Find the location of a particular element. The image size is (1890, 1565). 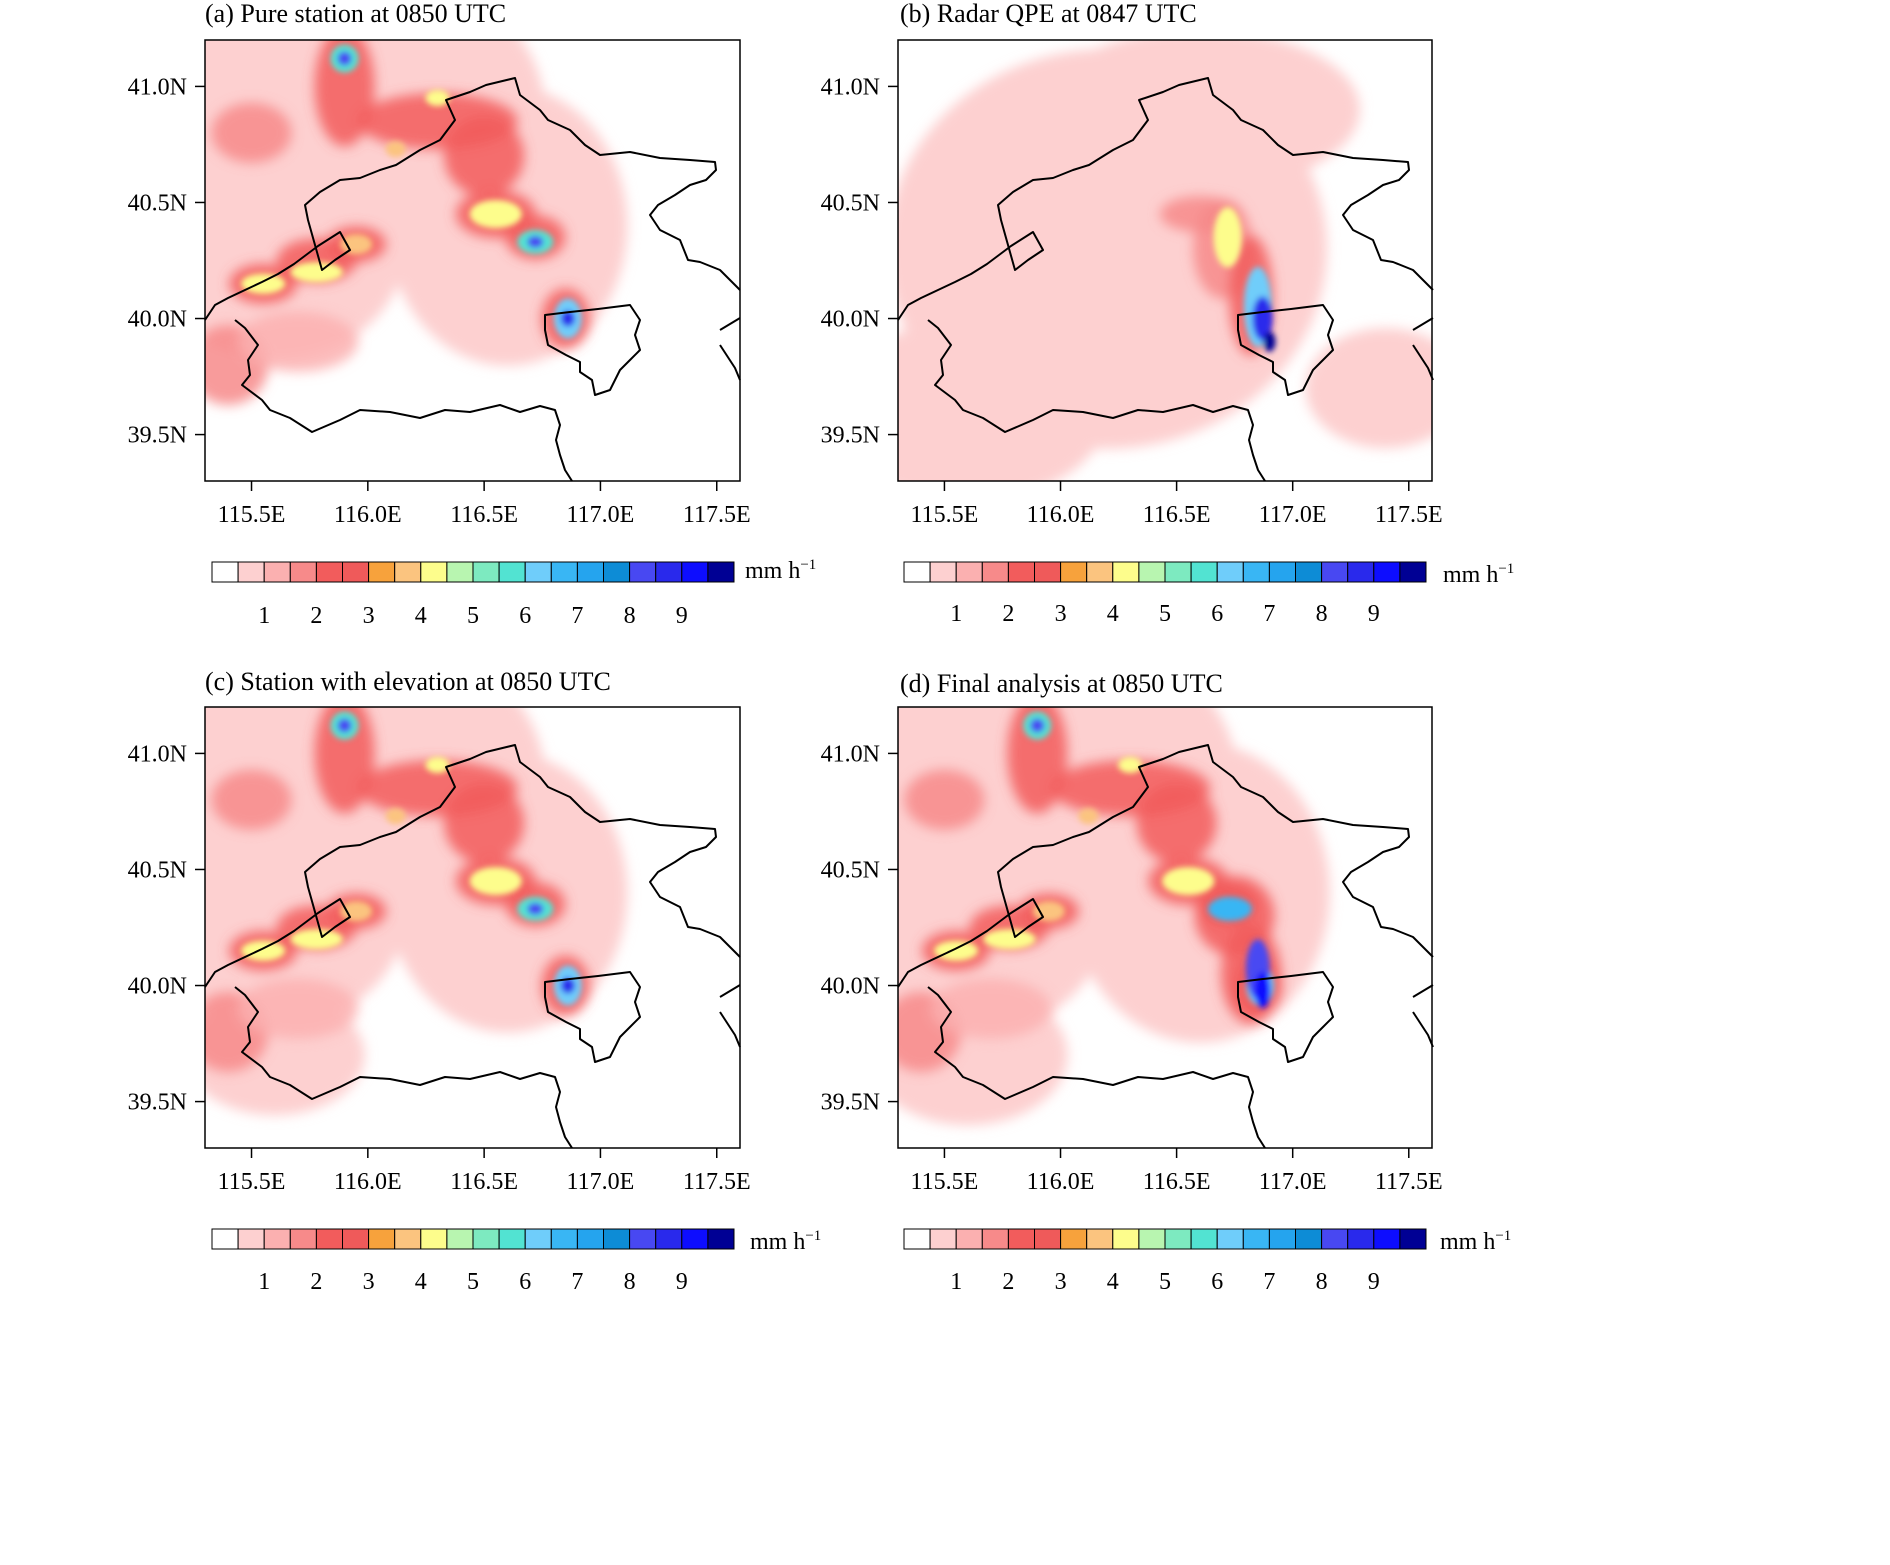

panel-d-title: (d) Final analysis at 0850 UTC is located at coordinates (1061, 683).